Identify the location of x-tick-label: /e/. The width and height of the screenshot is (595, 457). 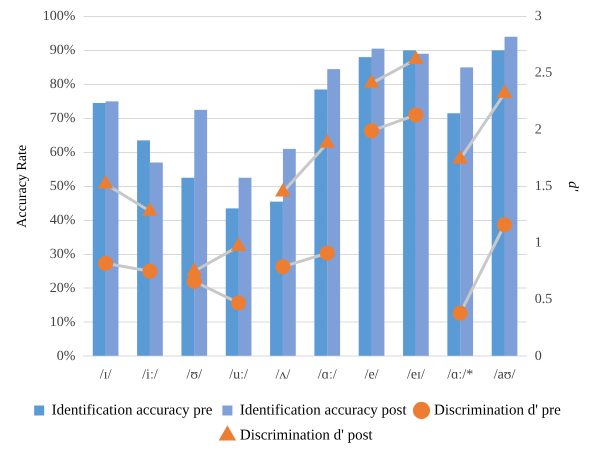
(371, 374).